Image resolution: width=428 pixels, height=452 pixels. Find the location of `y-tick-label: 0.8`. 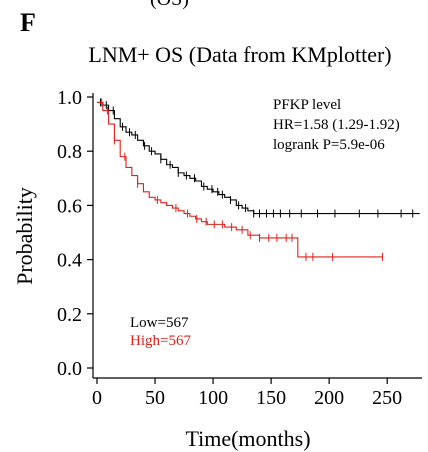

y-tick-label: 0.8 is located at coordinates (69, 152).